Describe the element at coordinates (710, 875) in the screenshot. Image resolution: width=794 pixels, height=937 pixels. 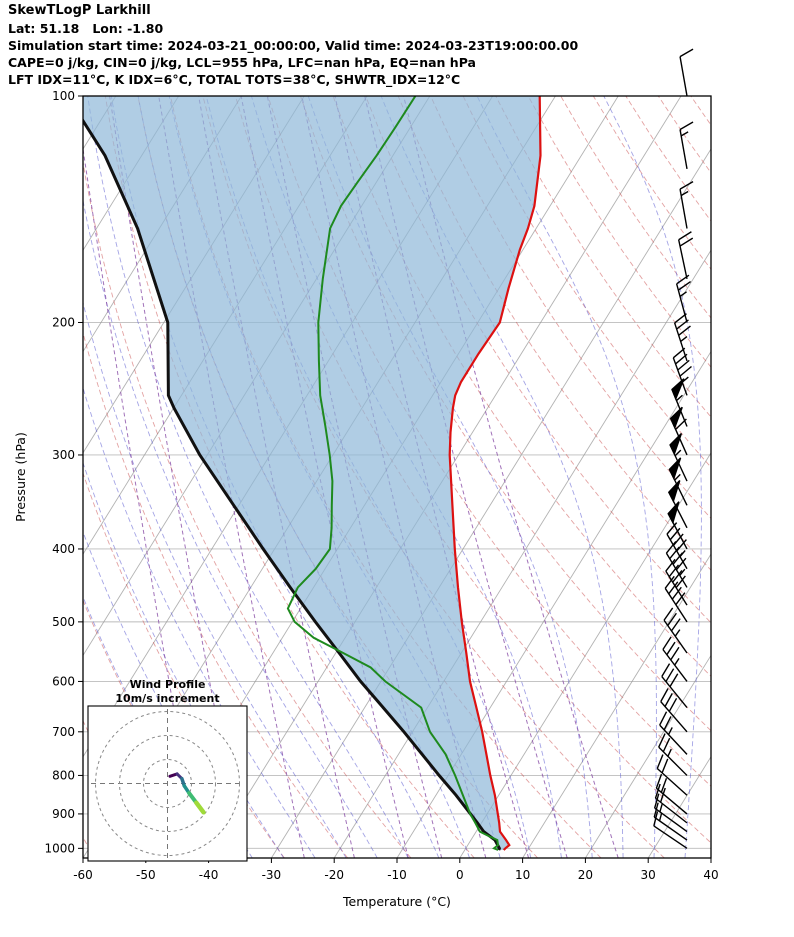
I see `x-tick-label: 40` at that location.